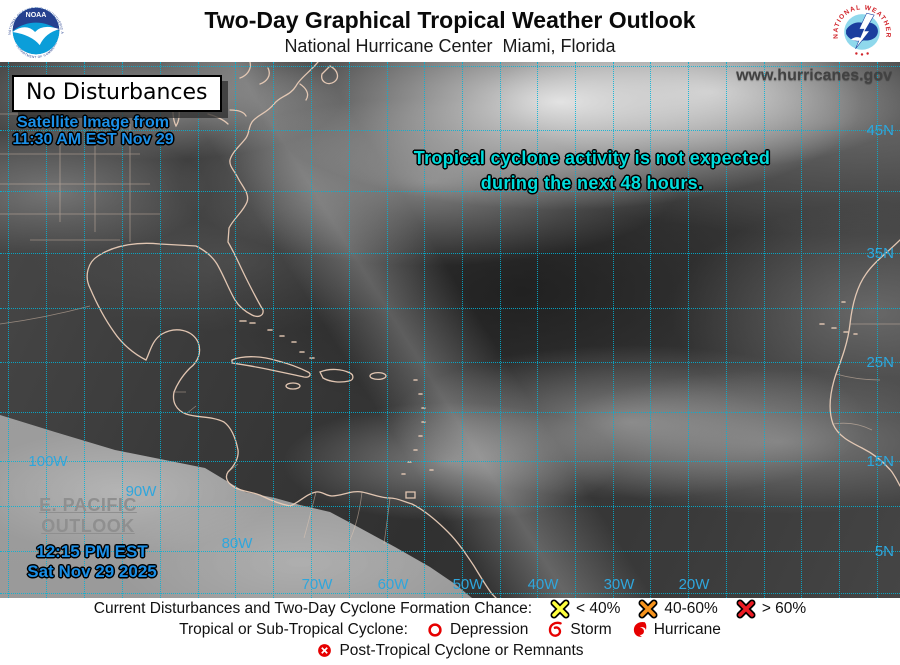 Image resolution: width=900 pixels, height=665 pixels. I want to click on post-tropical-icon, so click(325, 650).